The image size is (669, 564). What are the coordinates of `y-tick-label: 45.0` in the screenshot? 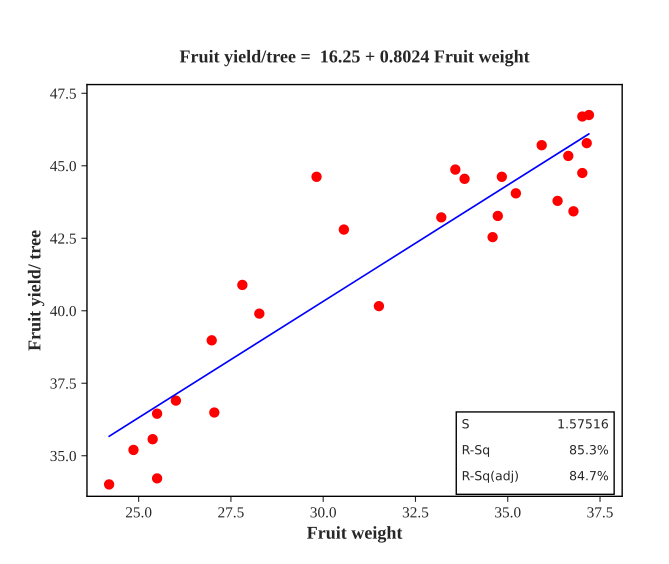 It's located at (63, 166).